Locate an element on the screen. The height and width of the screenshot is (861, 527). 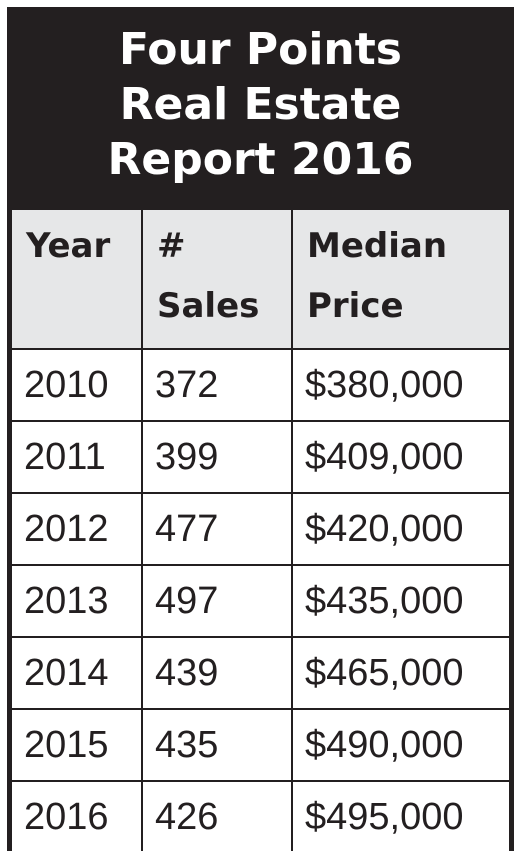
header-year-label: Year is located at coordinates (68, 246).